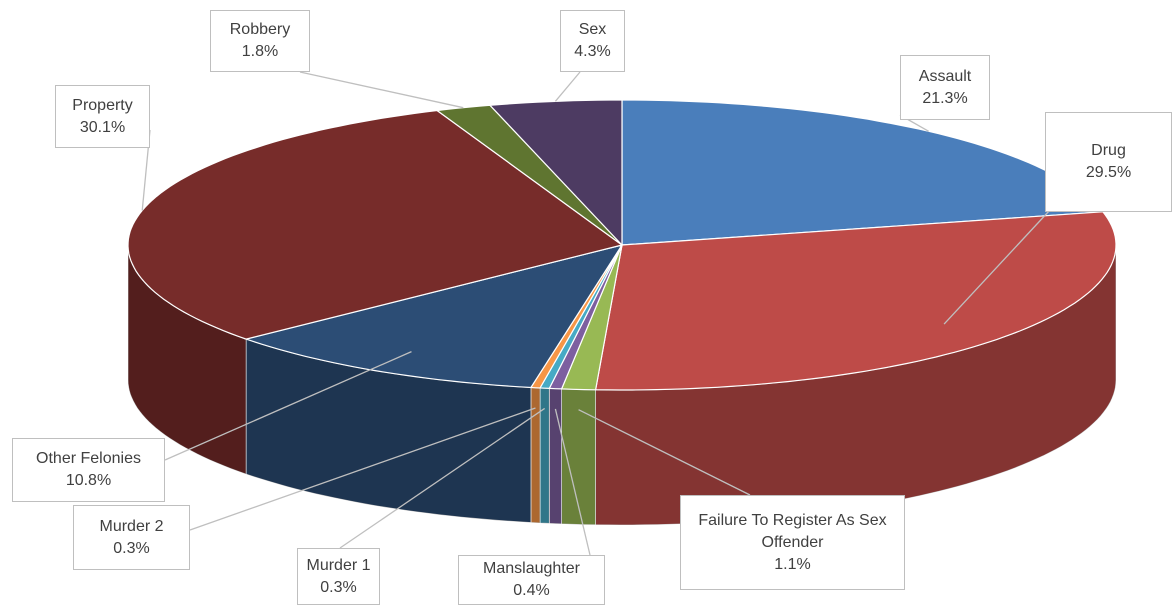  I want to click on label-value: 4.3%, so click(592, 51).